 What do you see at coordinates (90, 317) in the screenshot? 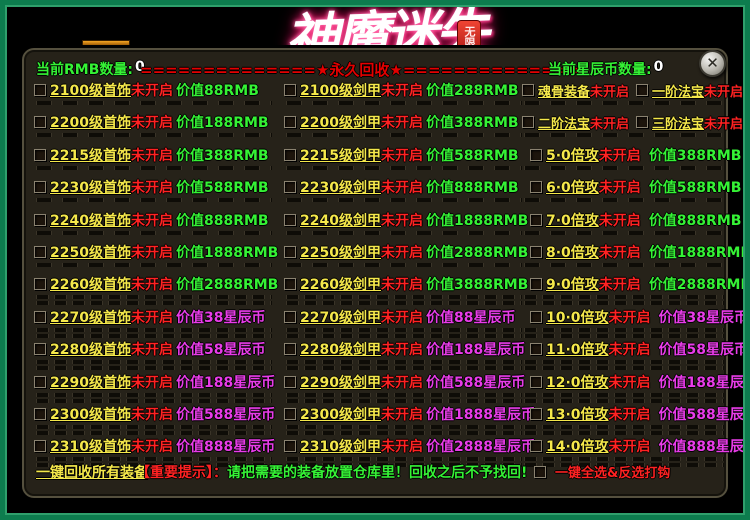
I see `item-link: 2270级首饰` at bounding box center [90, 317].